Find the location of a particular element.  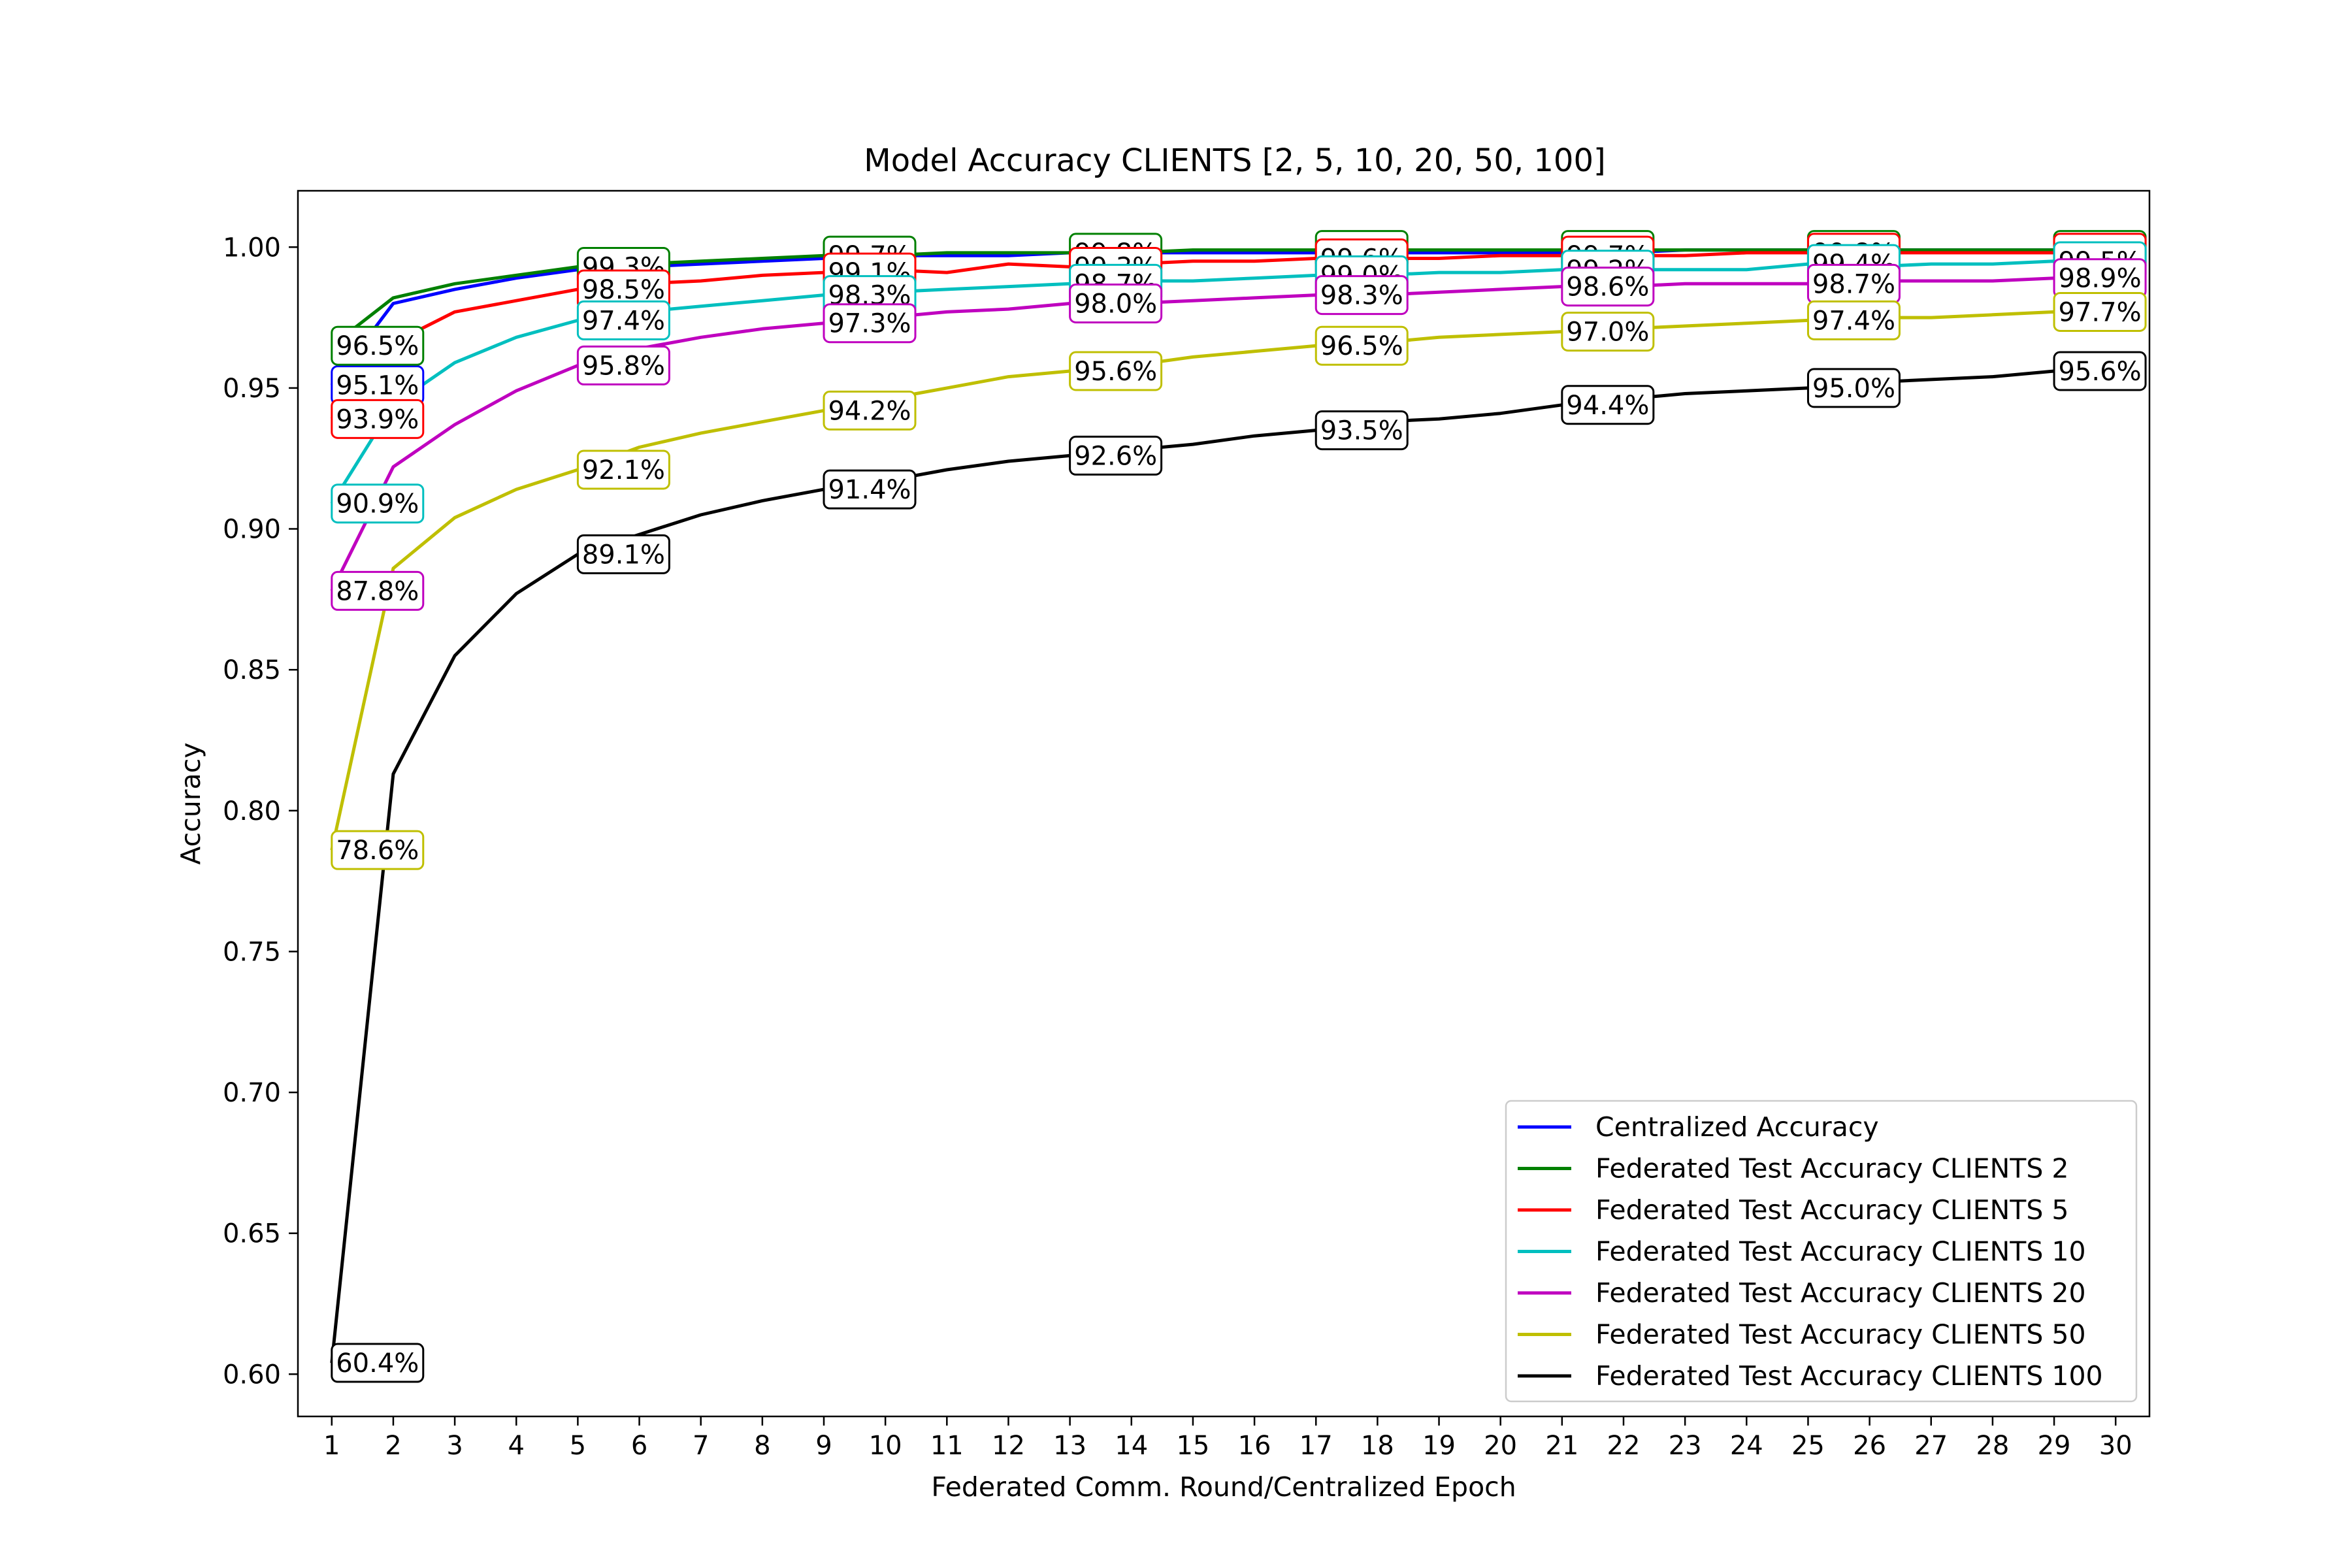

legend-label: Federated Test Accuracy CLIENTS 100 is located at coordinates (1849, 1376).